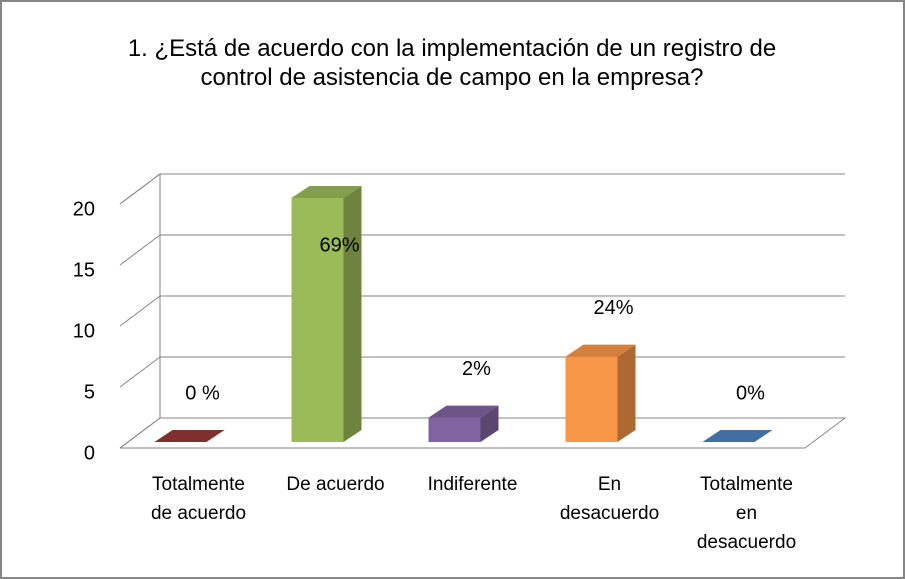 The width and height of the screenshot is (905, 579). I want to click on x-tick-label: Totalmente de acuerdo, so click(198, 499).